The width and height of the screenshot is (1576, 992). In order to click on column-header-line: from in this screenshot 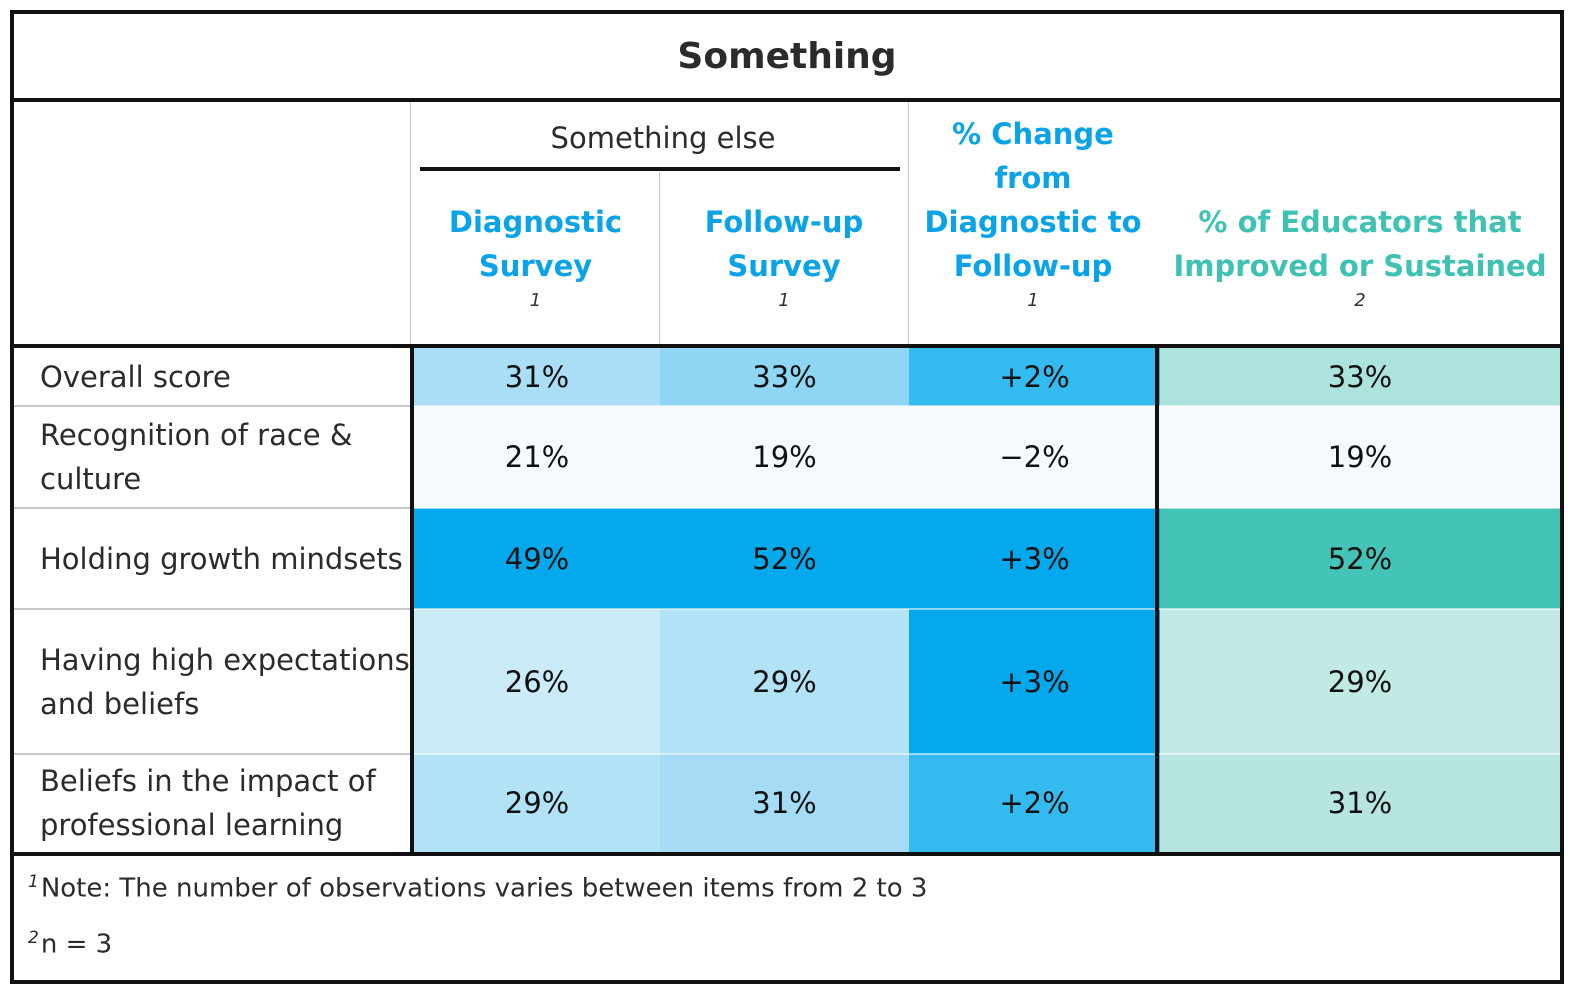, I will do `click(1033, 178)`.